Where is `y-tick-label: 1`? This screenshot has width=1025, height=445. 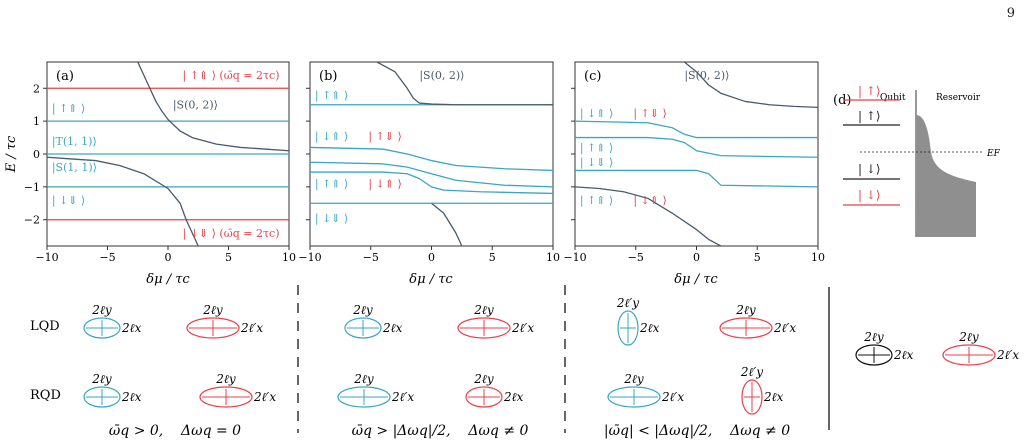 y-tick-label: 1 is located at coordinates (36, 121).